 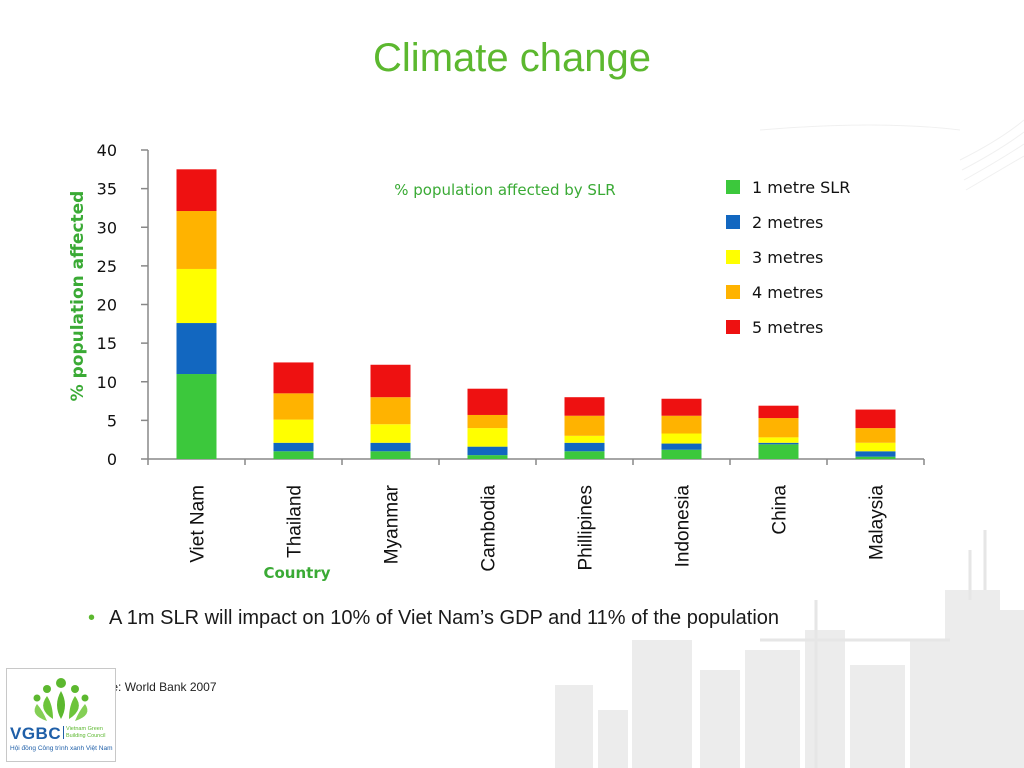 I want to click on x-tick-label: Indonesia, so click(x=683, y=526).